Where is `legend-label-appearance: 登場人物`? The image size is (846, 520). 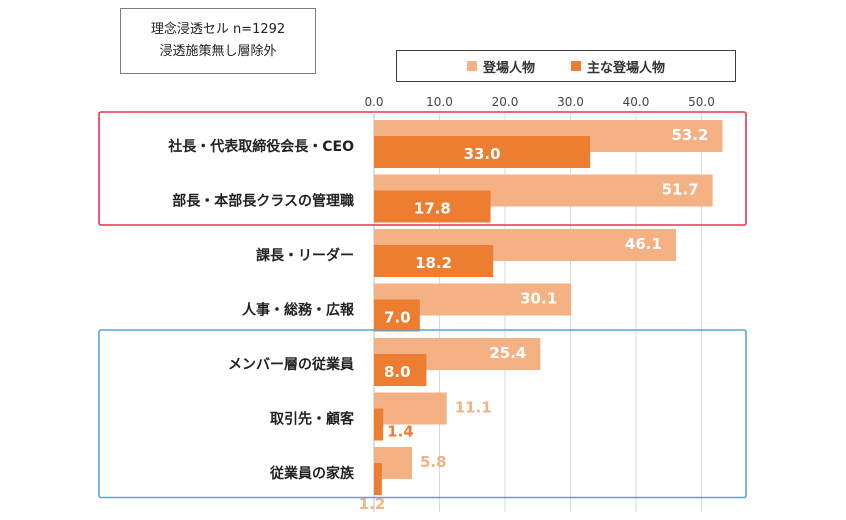
legend-label-appearance: 登場人物 is located at coordinates (508, 68).